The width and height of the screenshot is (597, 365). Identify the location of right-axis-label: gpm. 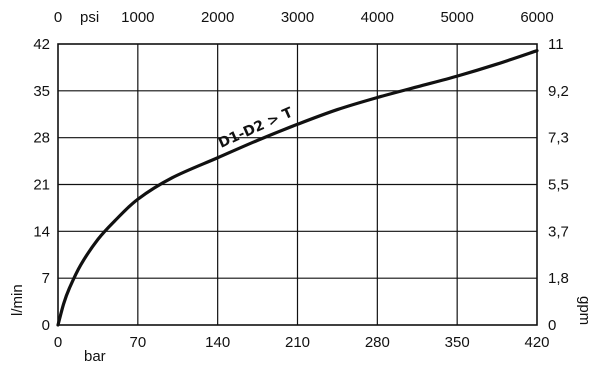
(584, 310).